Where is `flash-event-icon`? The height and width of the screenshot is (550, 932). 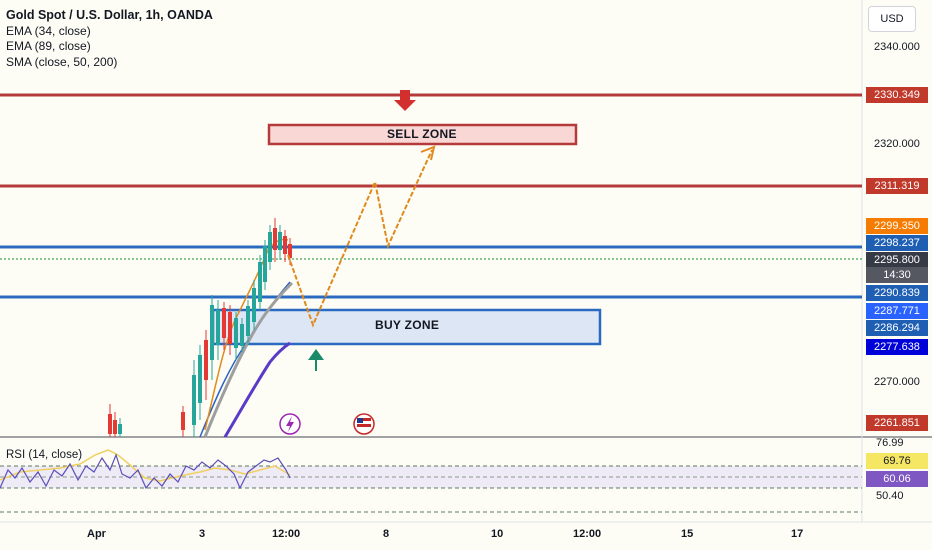 flash-event-icon is located at coordinates (290, 424).